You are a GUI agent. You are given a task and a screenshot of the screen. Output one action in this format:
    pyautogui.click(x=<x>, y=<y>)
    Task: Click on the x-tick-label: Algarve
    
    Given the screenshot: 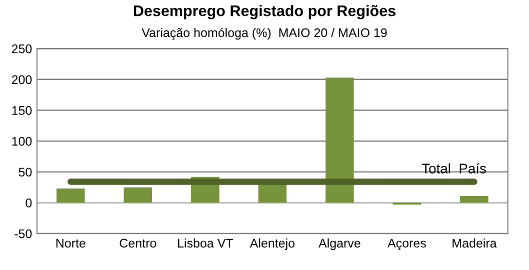 What is the action you would take?
    pyautogui.click(x=339, y=244)
    